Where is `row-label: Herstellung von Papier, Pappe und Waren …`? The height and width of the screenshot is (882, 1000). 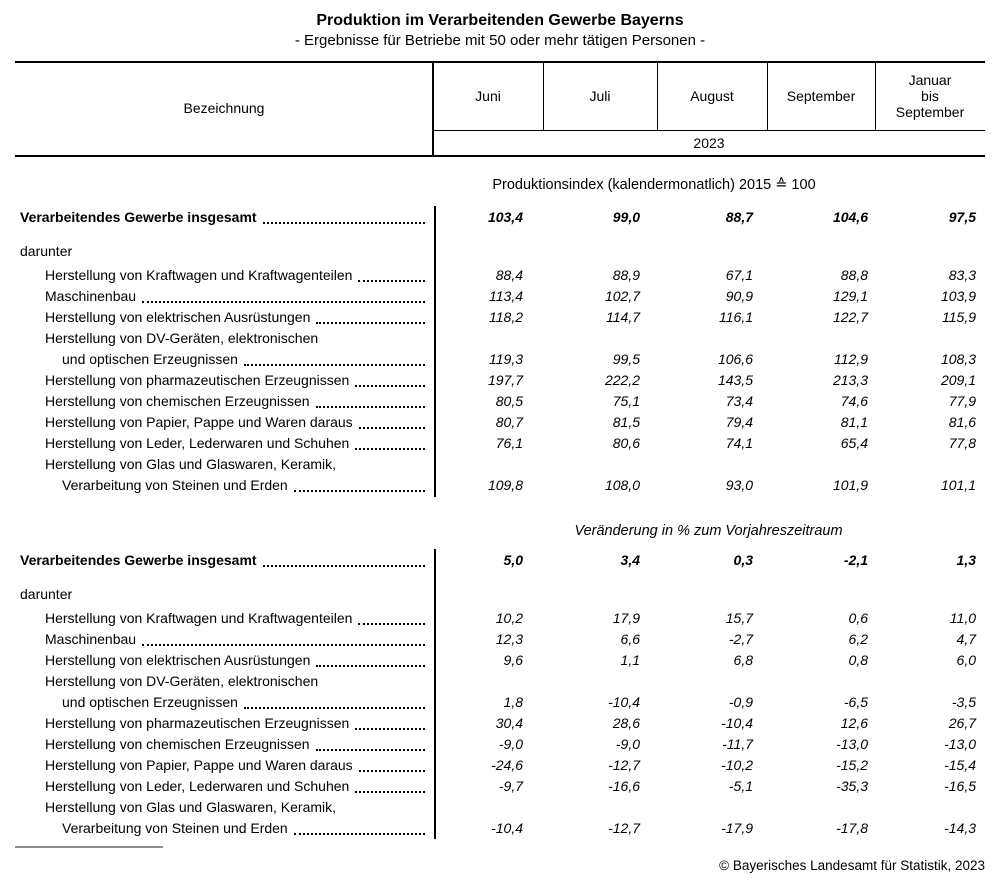
row-label: Herstellung von Papier, Pappe und Waren … is located at coordinates (224, 422).